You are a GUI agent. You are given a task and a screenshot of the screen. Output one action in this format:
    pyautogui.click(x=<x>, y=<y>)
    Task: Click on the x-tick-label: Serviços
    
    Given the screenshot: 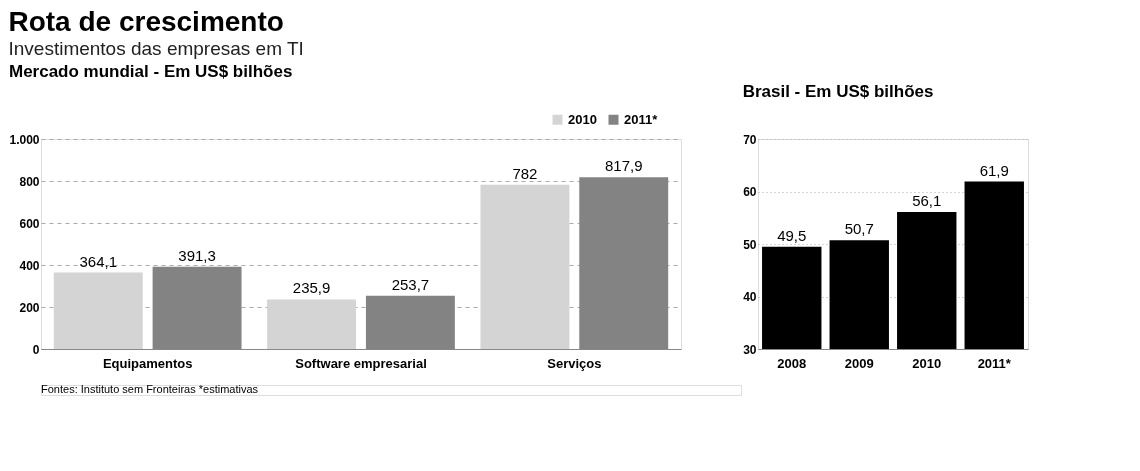 What is the action you would take?
    pyautogui.click(x=574, y=363)
    